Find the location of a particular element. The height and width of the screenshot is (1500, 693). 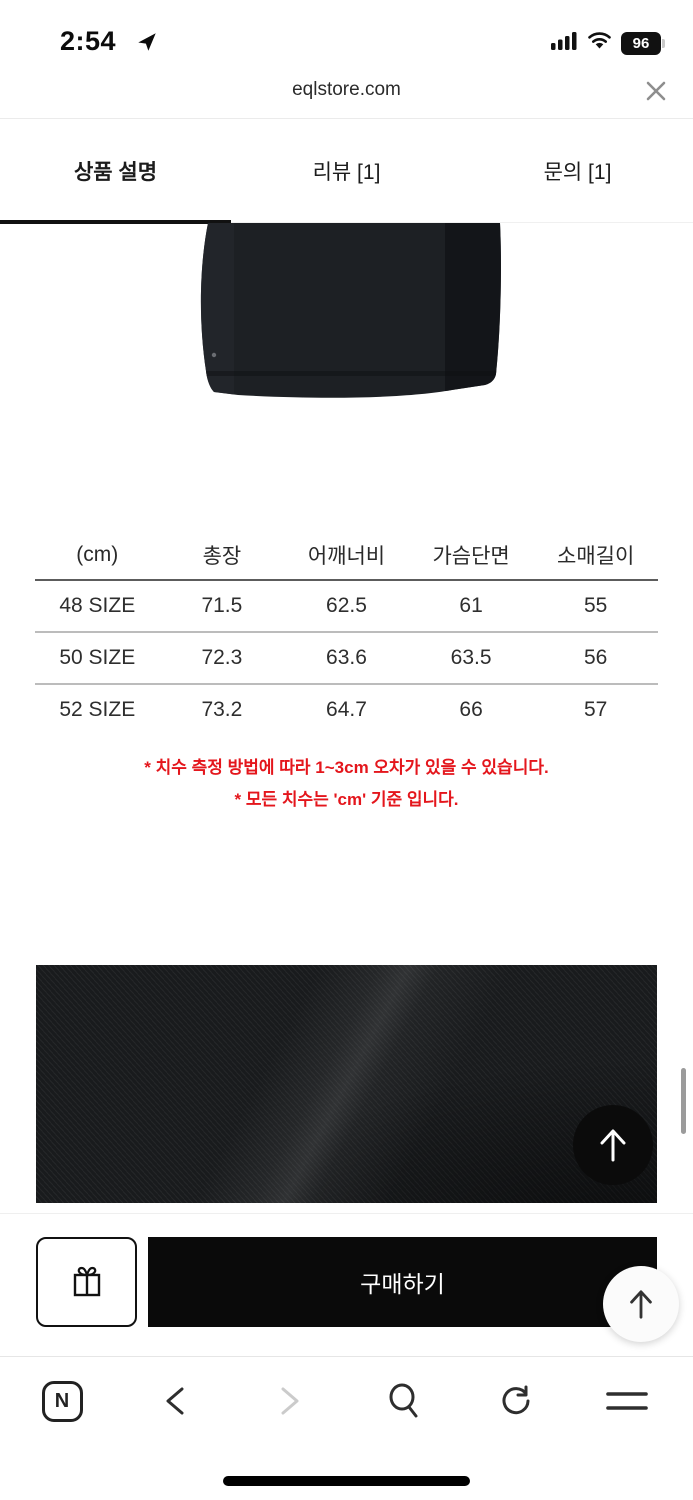

refresh-button is located at coordinates (516, 1401).